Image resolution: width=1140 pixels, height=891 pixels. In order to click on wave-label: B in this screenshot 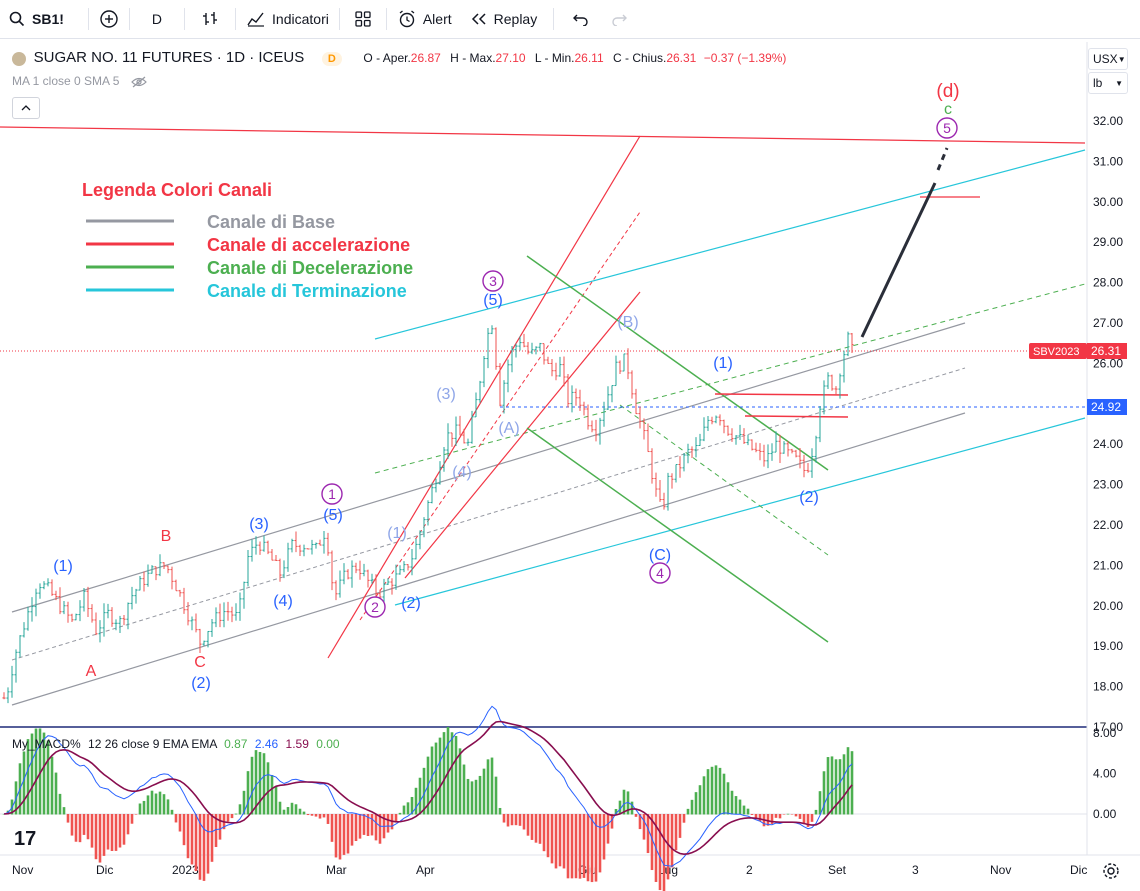, I will do `click(166, 536)`.